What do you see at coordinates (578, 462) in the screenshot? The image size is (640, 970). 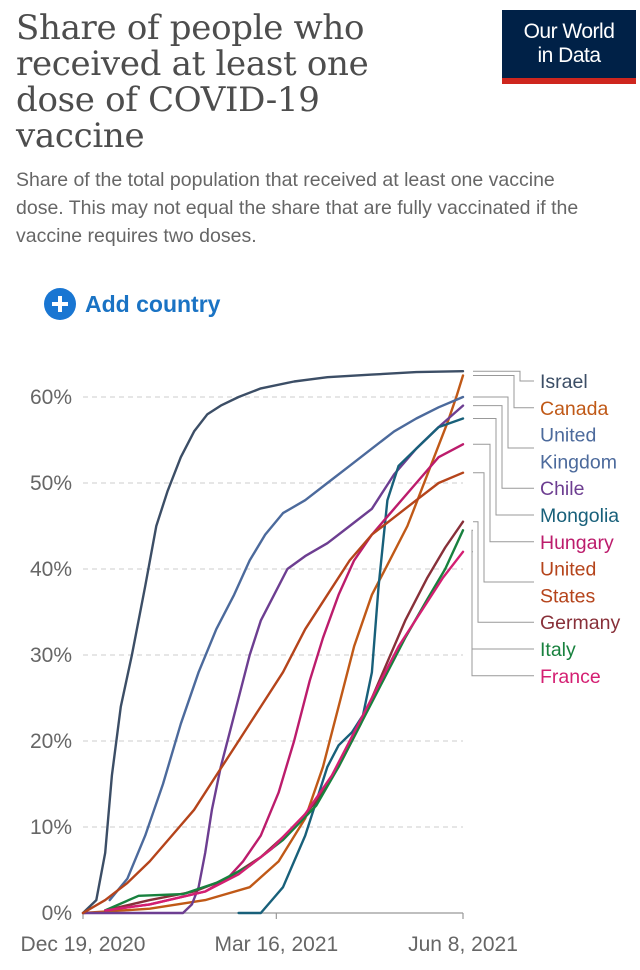 I see `legend-label-united-kingdom: Kingdom` at bounding box center [578, 462].